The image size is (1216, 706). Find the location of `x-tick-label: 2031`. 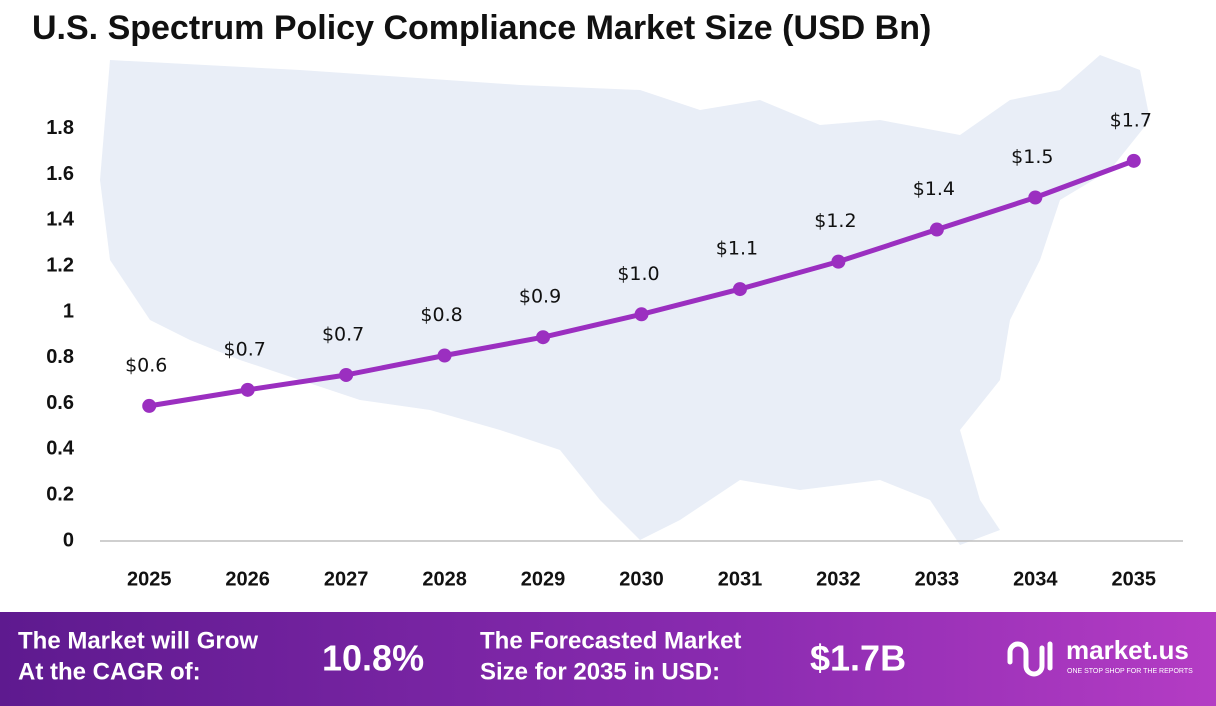

x-tick-label: 2031 is located at coordinates (740, 579).